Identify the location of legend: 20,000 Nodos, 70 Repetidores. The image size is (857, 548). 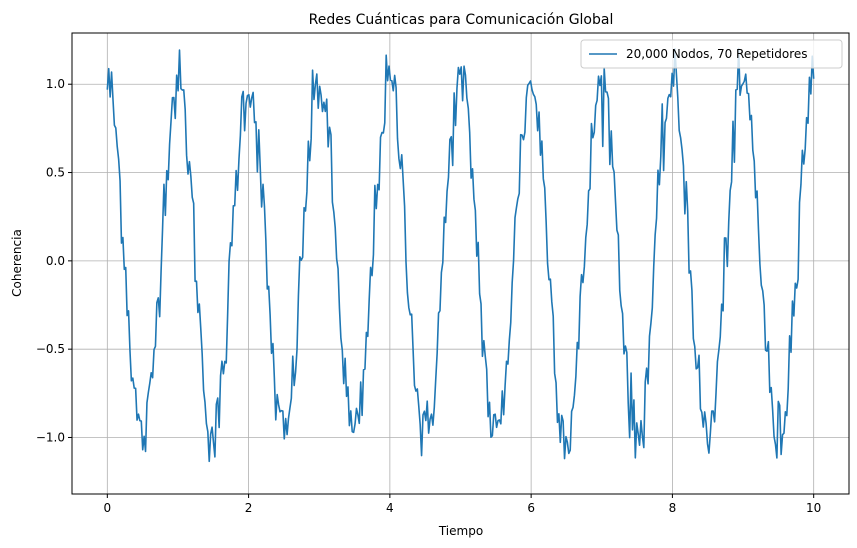
(711, 54).